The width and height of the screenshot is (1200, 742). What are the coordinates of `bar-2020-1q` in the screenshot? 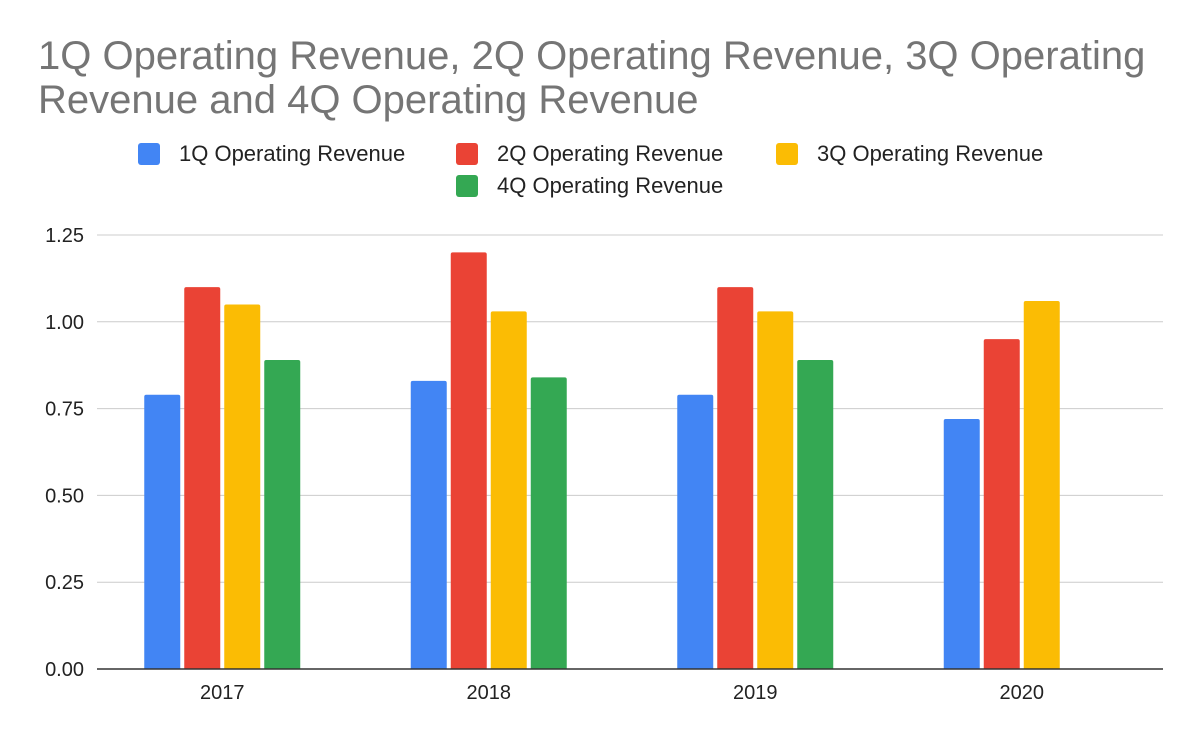 It's located at (961, 544).